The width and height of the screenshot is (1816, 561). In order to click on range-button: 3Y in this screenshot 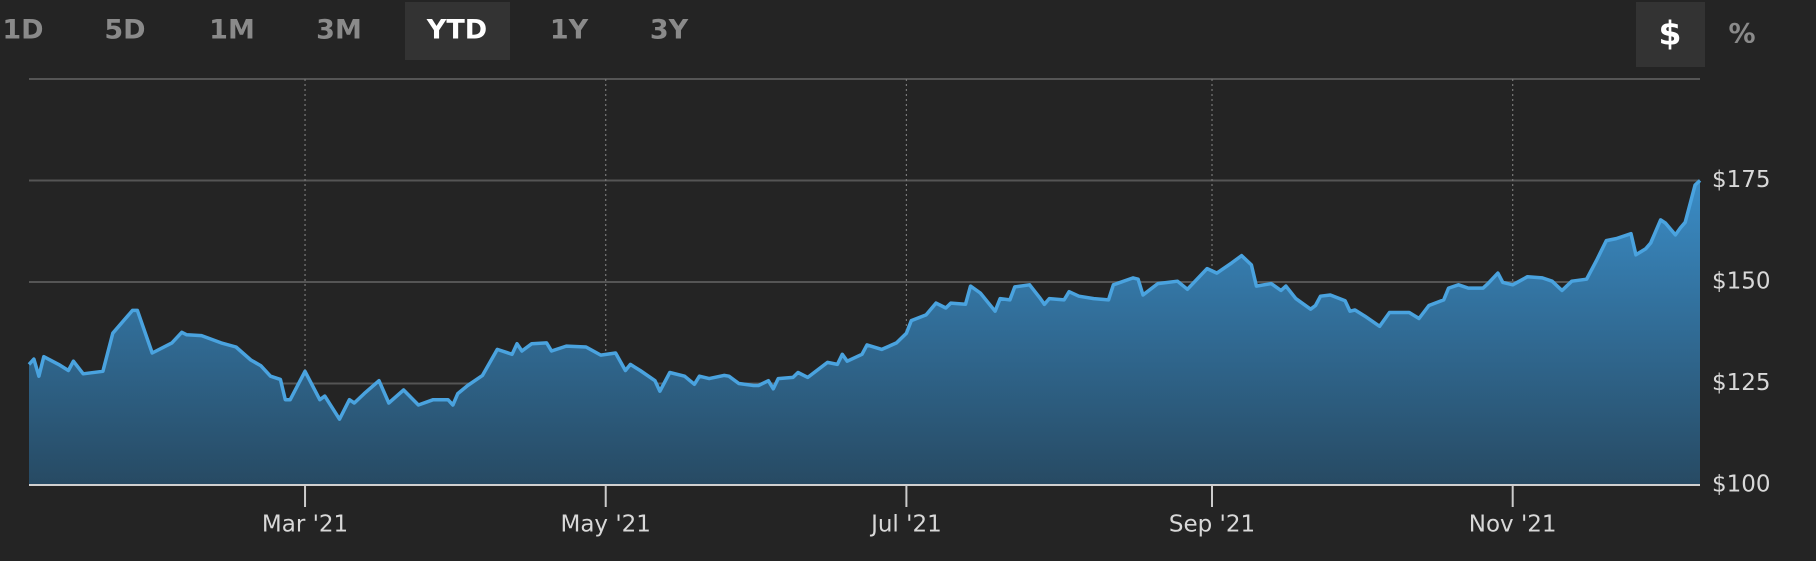, I will do `click(669, 30)`.